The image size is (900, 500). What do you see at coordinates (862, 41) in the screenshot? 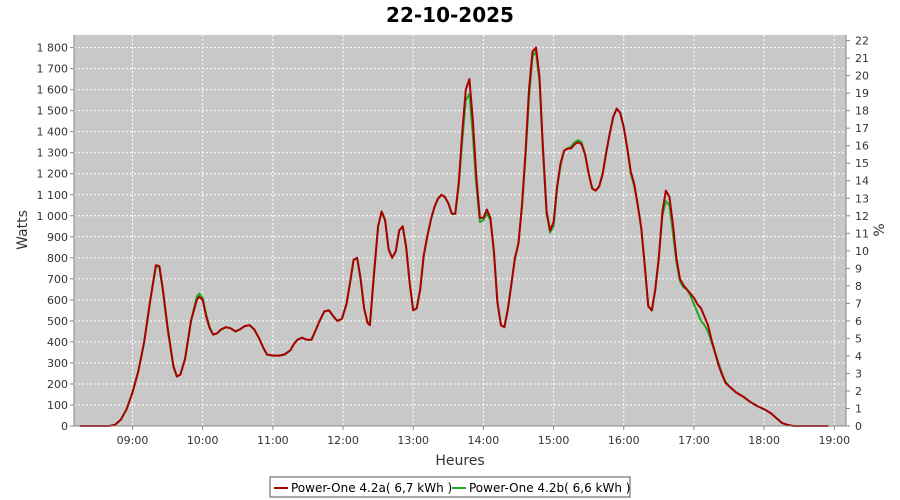
I see `y2-tick-label: 22` at bounding box center [862, 41].